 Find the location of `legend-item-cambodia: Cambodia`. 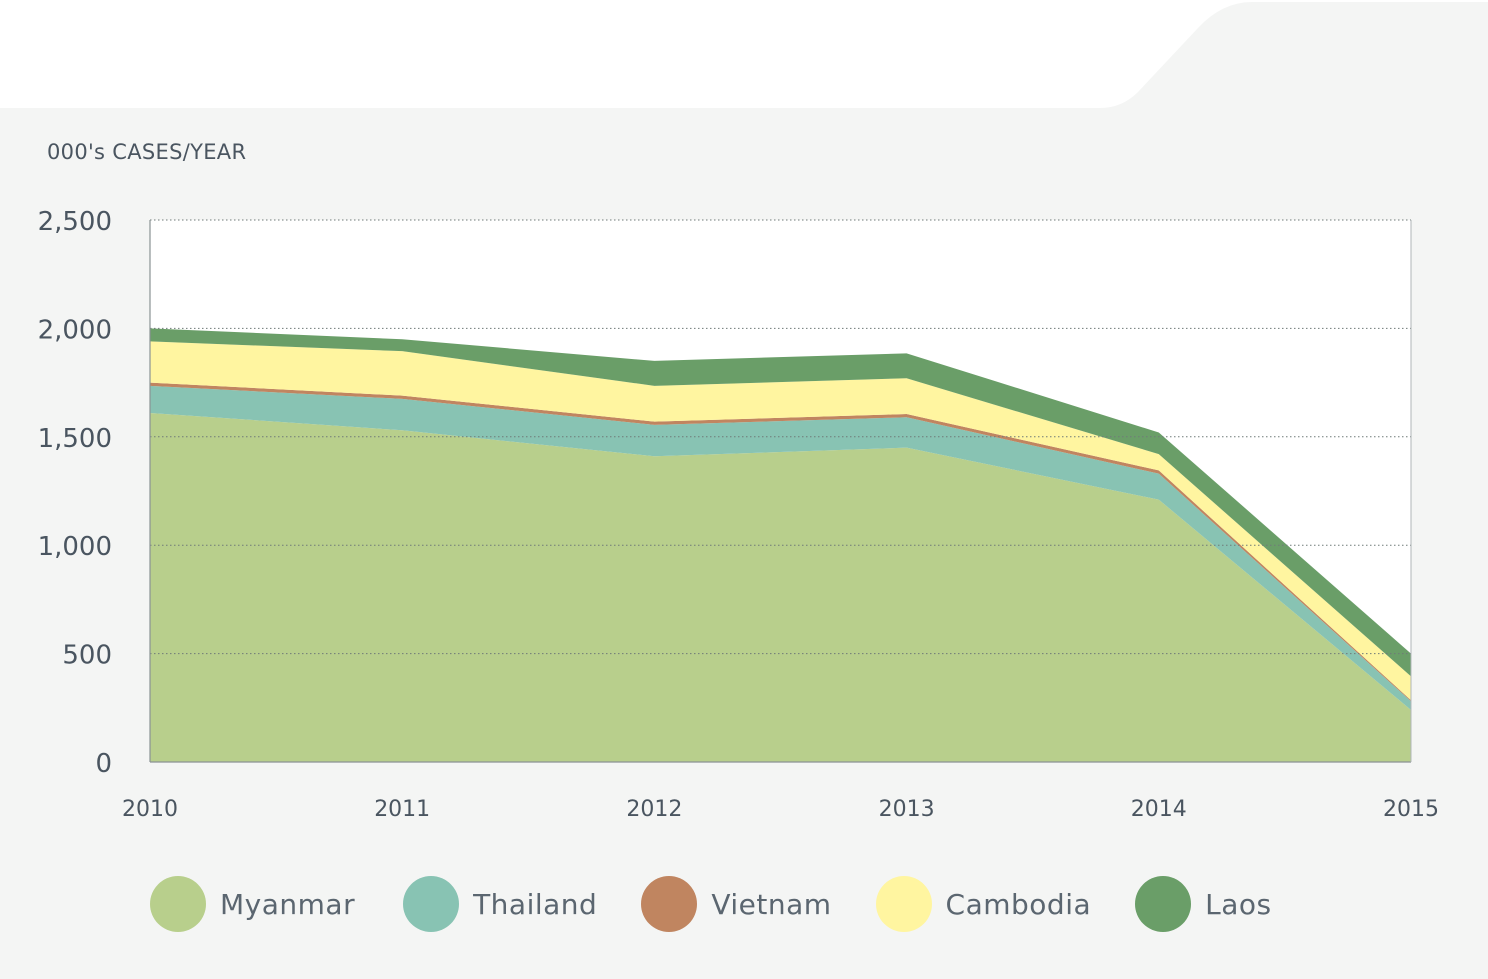

legend-item-cambodia: Cambodia is located at coordinates (983, 904).